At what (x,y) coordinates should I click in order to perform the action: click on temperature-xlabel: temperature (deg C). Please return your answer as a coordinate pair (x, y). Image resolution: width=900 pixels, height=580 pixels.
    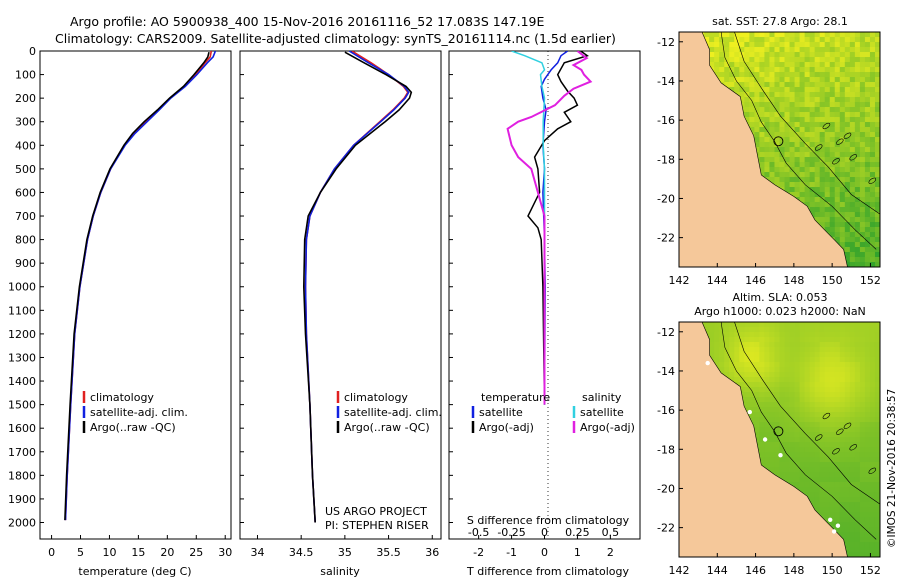
    Looking at the image, I should click on (134, 571).